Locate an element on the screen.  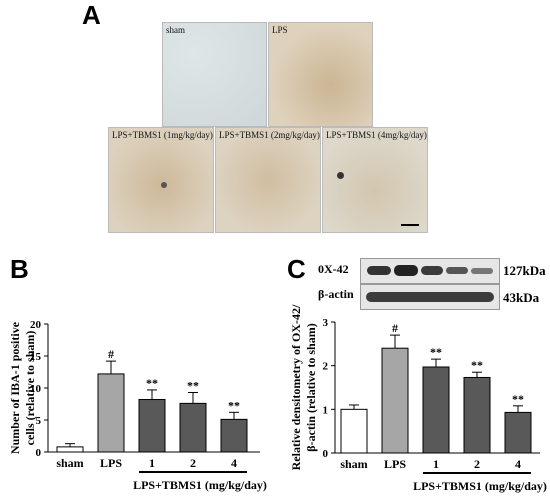
y-tick-label: 15 is located at coordinates (36, 357).